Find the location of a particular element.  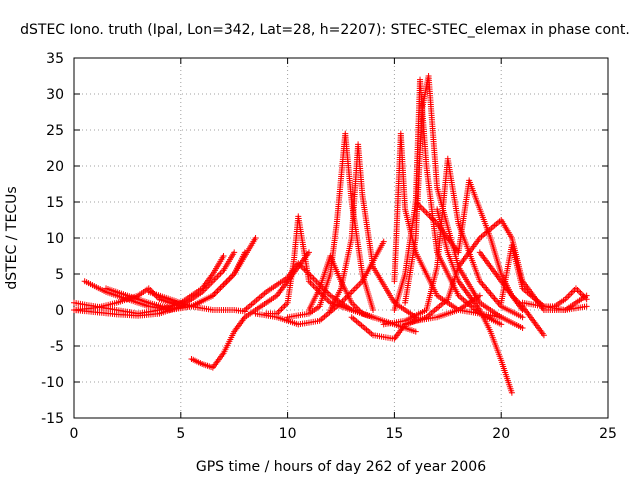

y-tick-label: 35 is located at coordinates (55, 59).